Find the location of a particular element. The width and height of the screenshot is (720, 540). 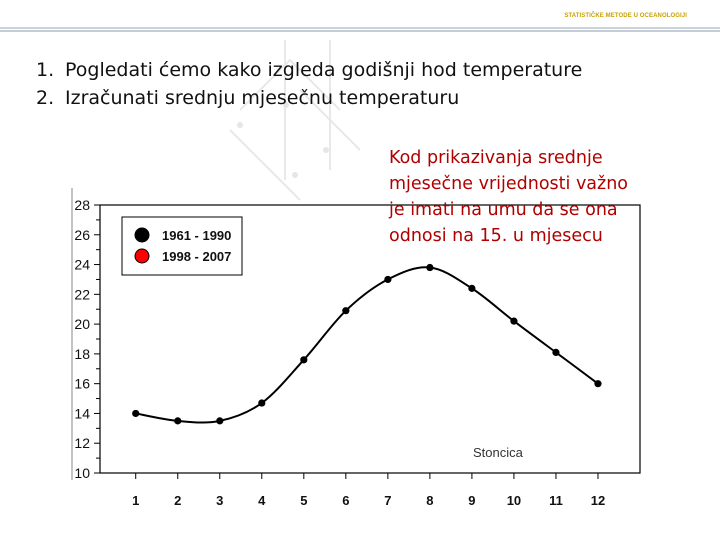

objective-number: 2. is located at coordinates (45, 98).